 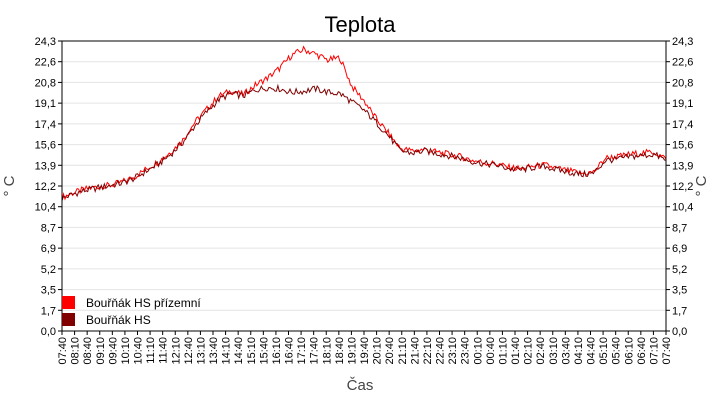 I want to click on x-tick-label: 20:10, so click(x=378, y=351).